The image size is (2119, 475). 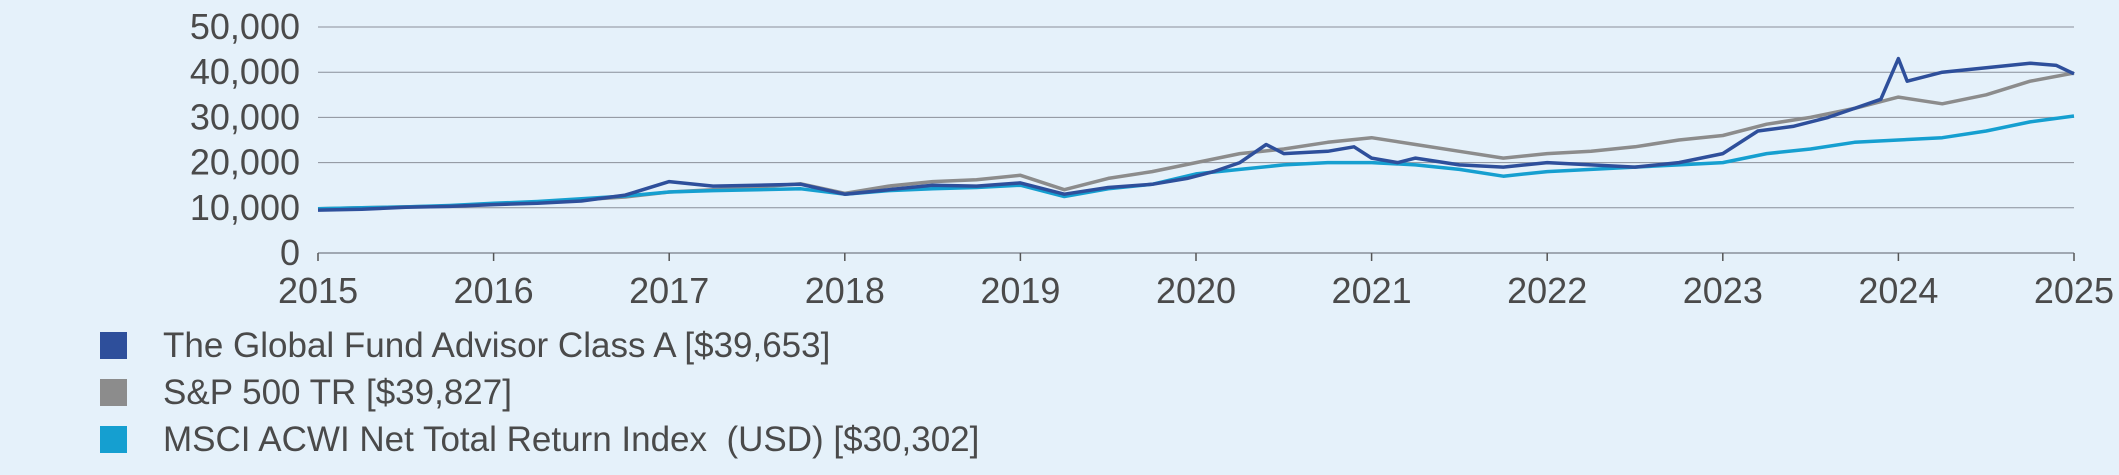 What do you see at coordinates (1196, 290) in the screenshot?
I see `x-tick-label: 2020` at bounding box center [1196, 290].